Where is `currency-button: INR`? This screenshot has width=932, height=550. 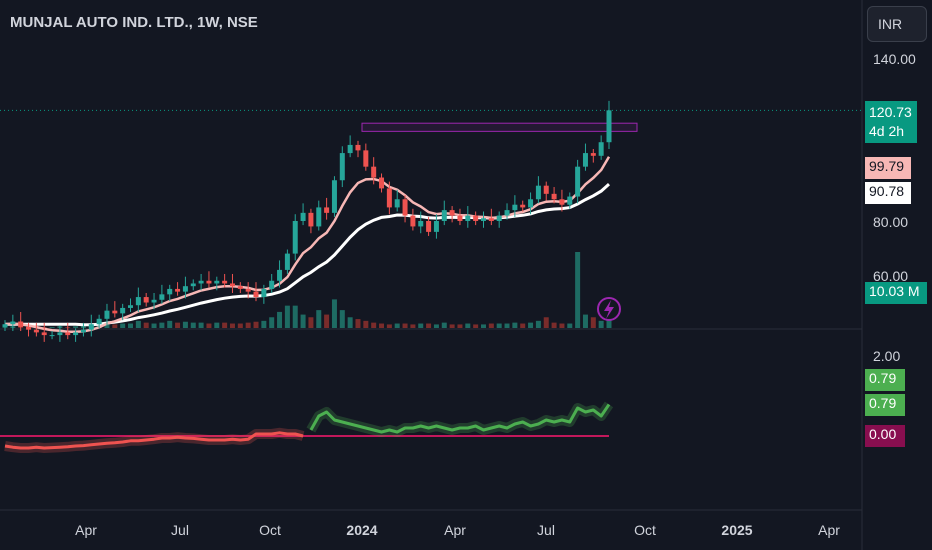 currency-button: INR is located at coordinates (897, 24).